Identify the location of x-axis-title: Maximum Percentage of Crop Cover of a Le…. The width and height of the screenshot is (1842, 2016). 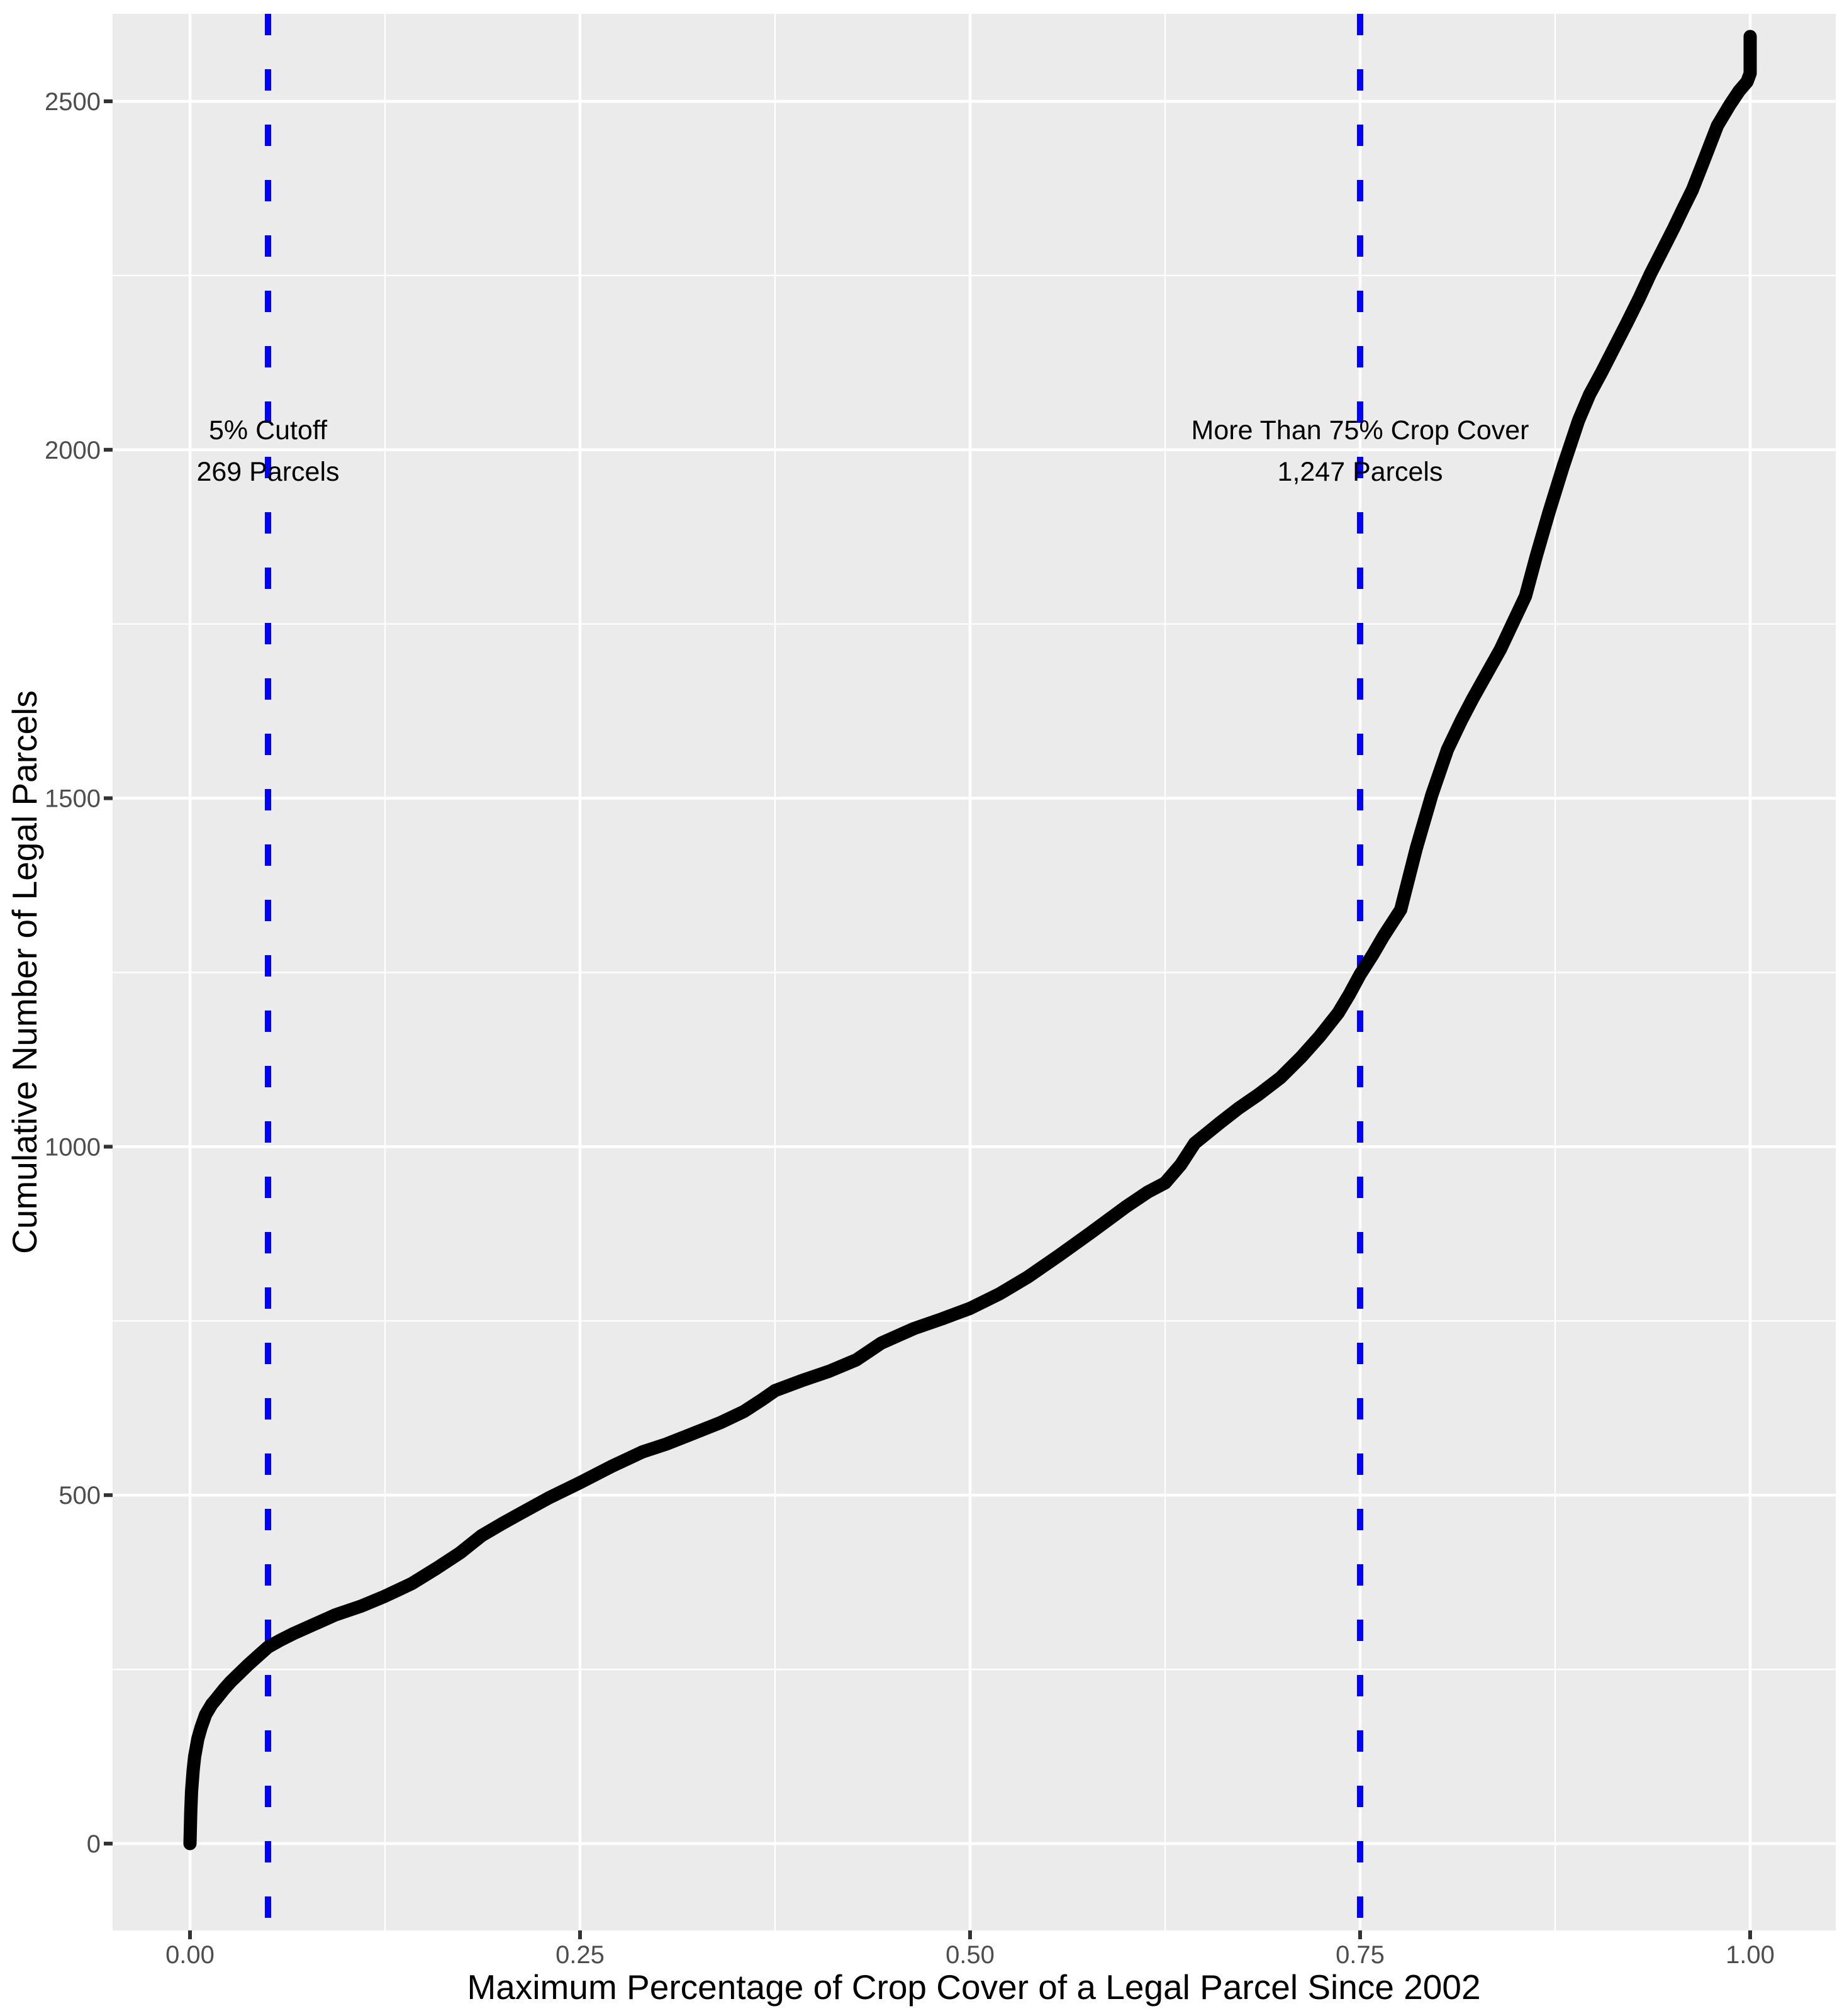
(973, 1987).